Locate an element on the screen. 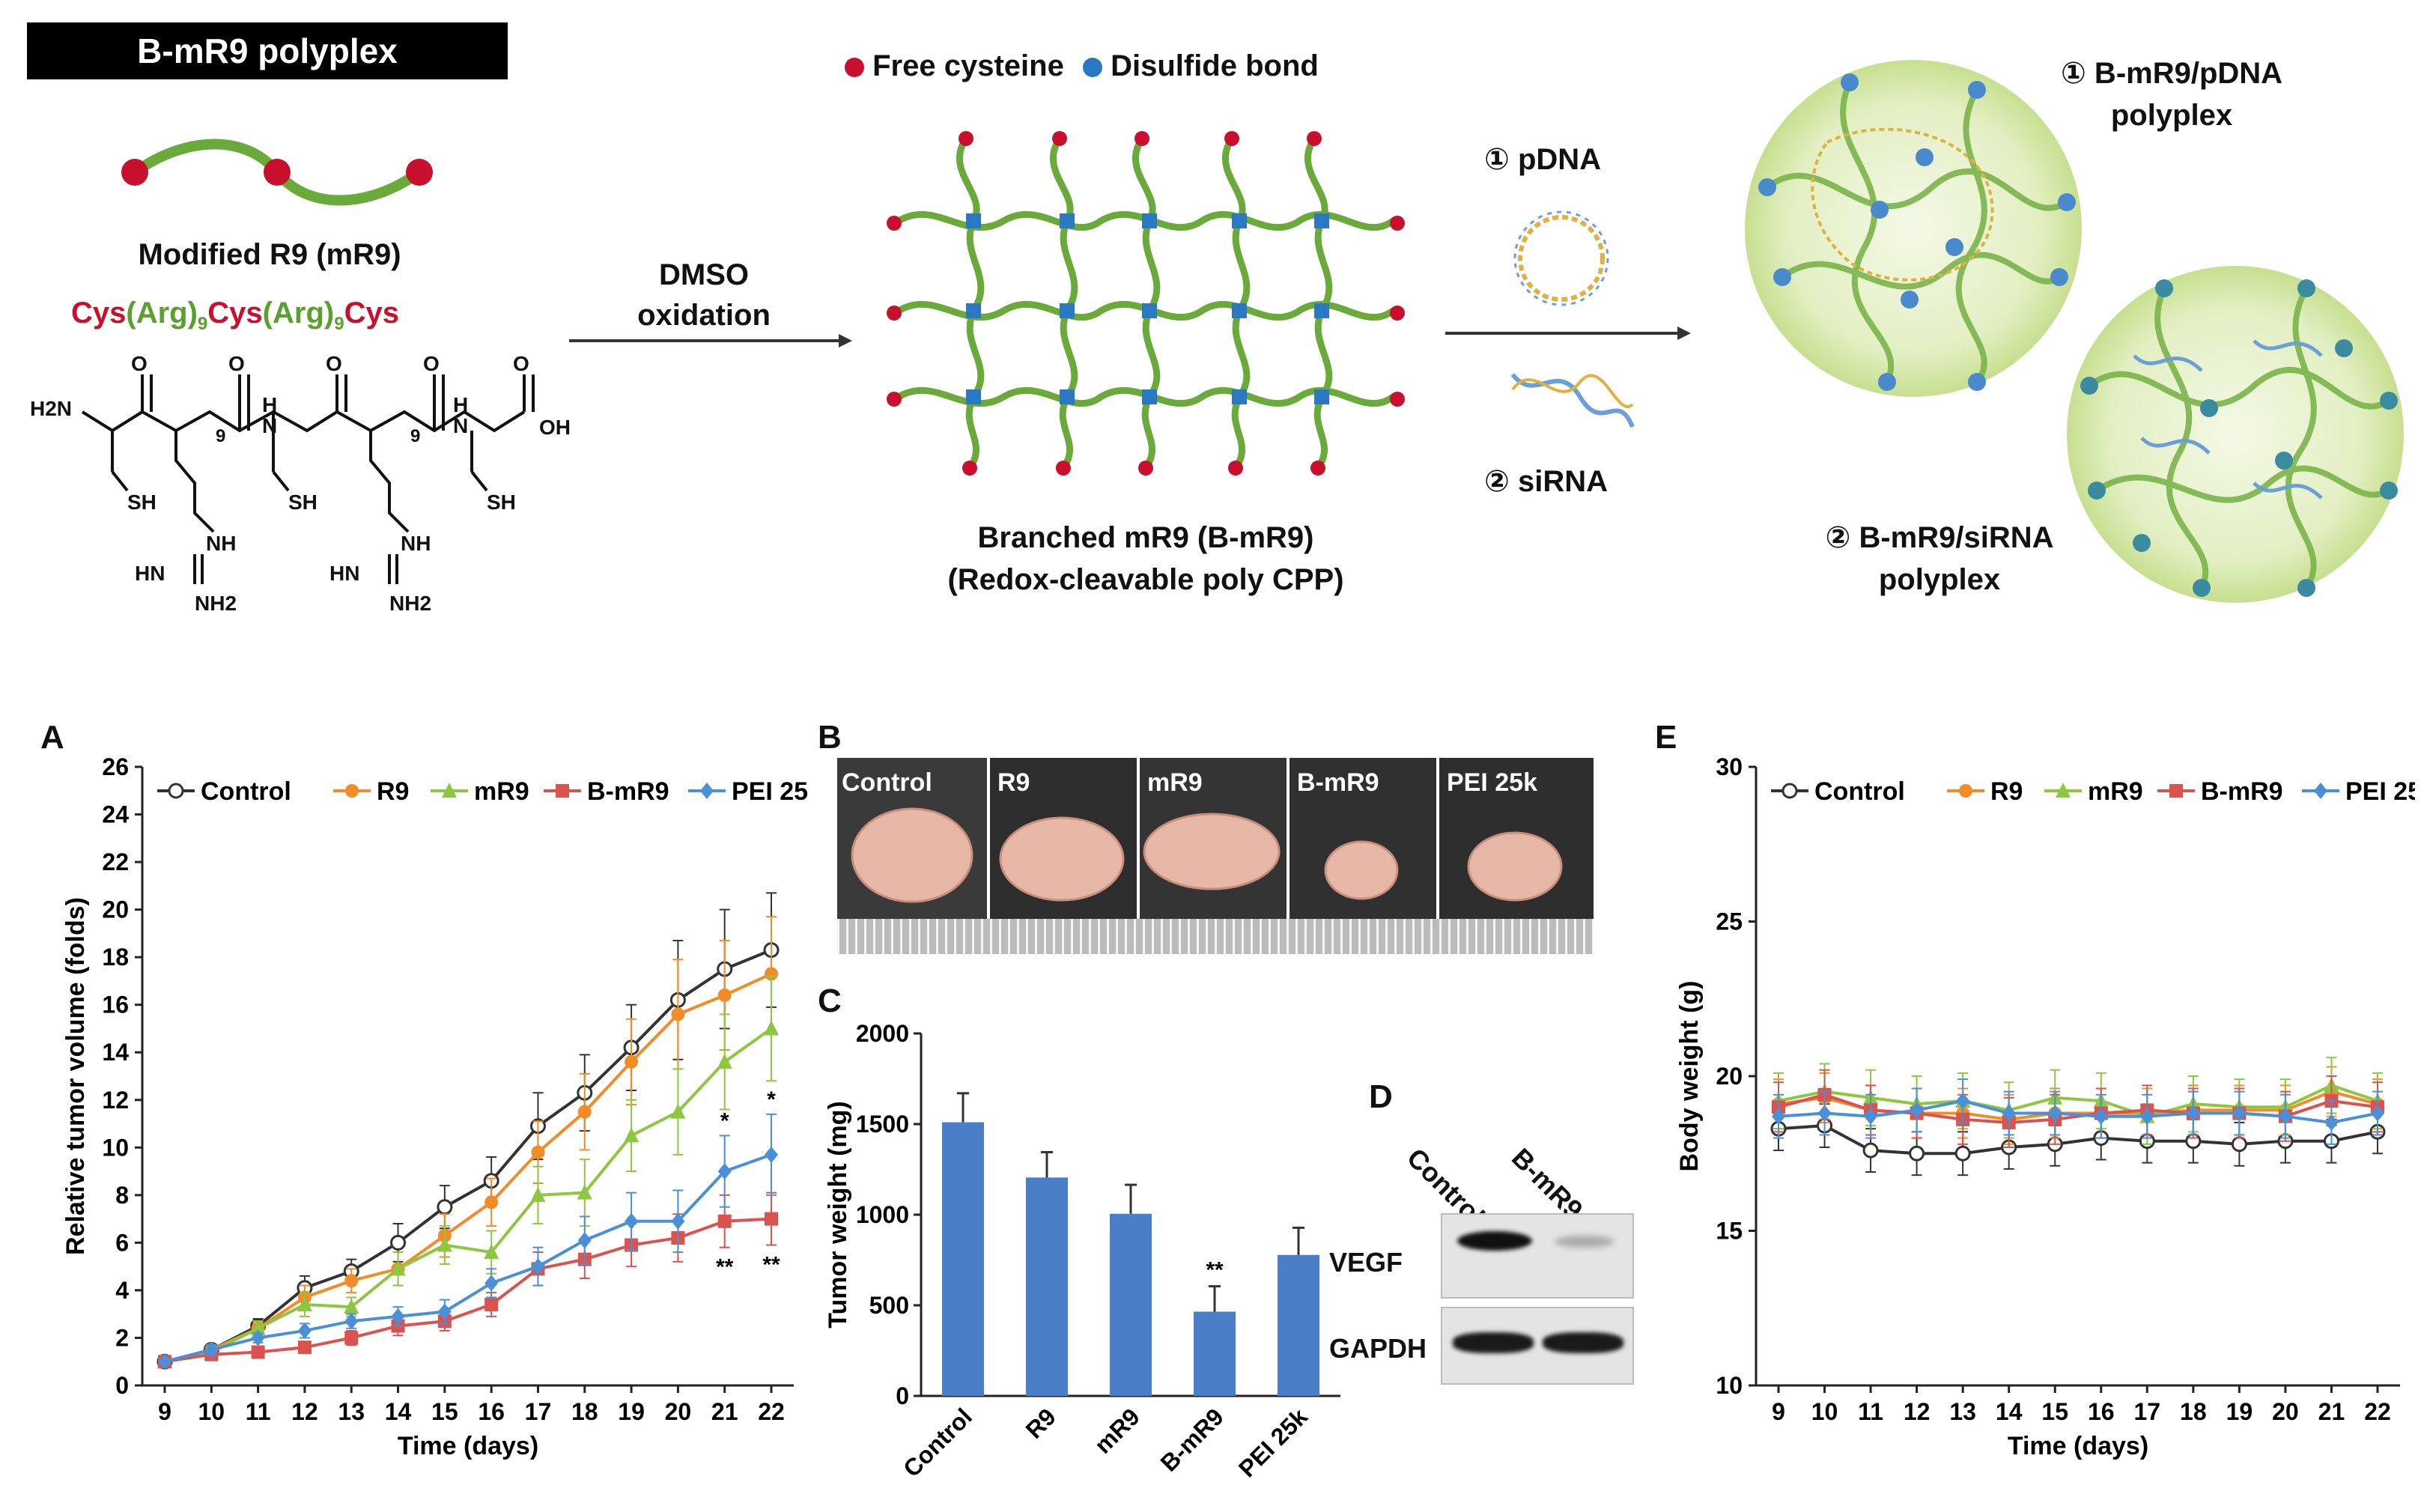 This screenshot has height=1512, width=2421. chem-sh3: SH is located at coordinates (501, 502).